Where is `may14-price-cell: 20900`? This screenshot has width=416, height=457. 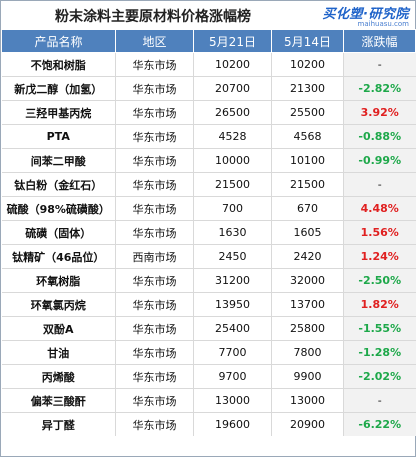
may14-price-cell: 20900 is located at coordinates (307, 424).